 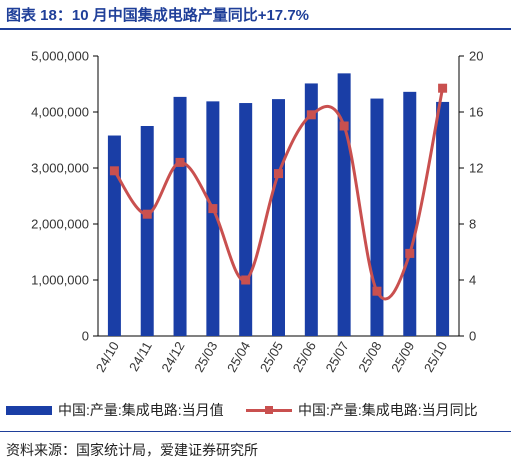 I want to click on y-right-tick-label: 16, so click(x=476, y=112).